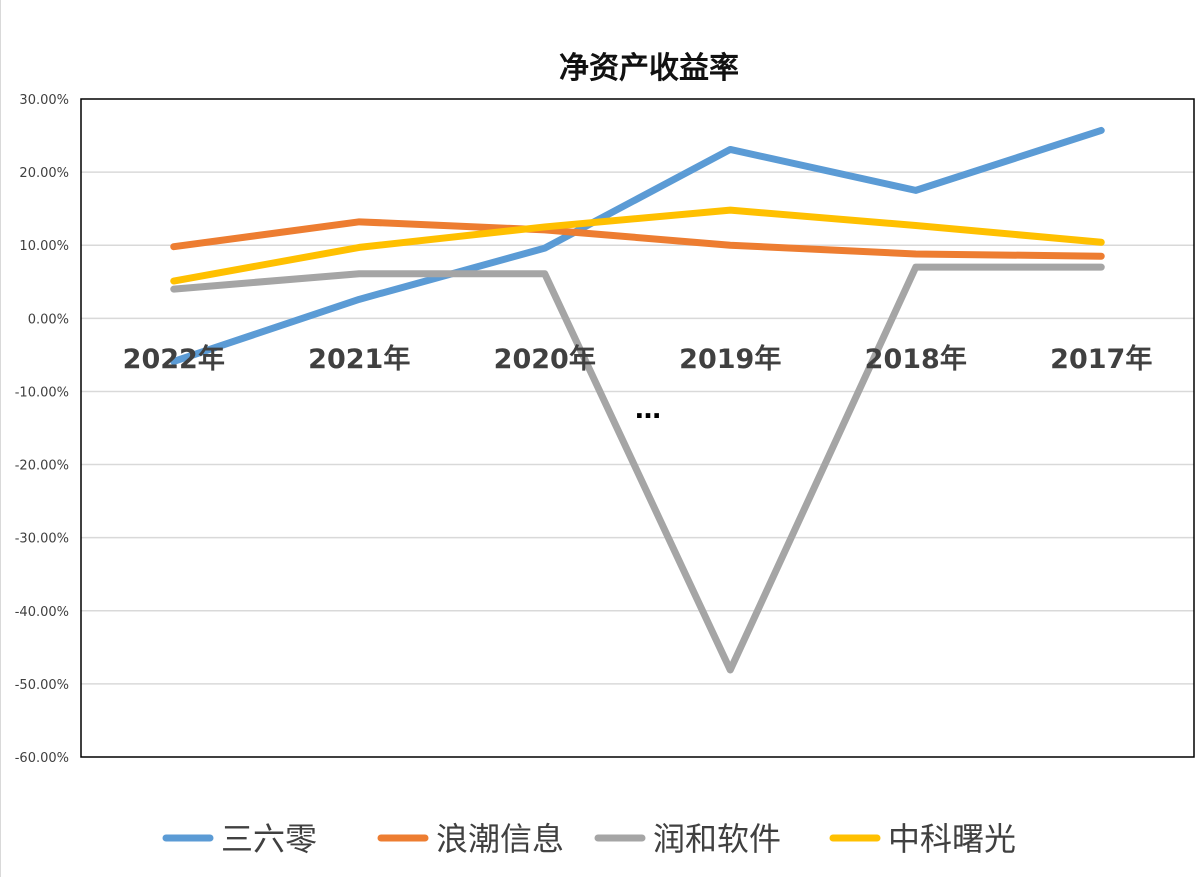  What do you see at coordinates (1101, 359) in the screenshot?
I see `x-tick-label: 2017年` at bounding box center [1101, 359].